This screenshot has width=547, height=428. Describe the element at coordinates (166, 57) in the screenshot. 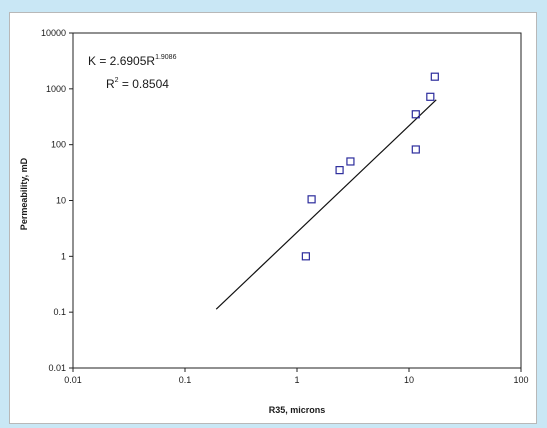

I see `equation-exponent: 1.9086` at that location.